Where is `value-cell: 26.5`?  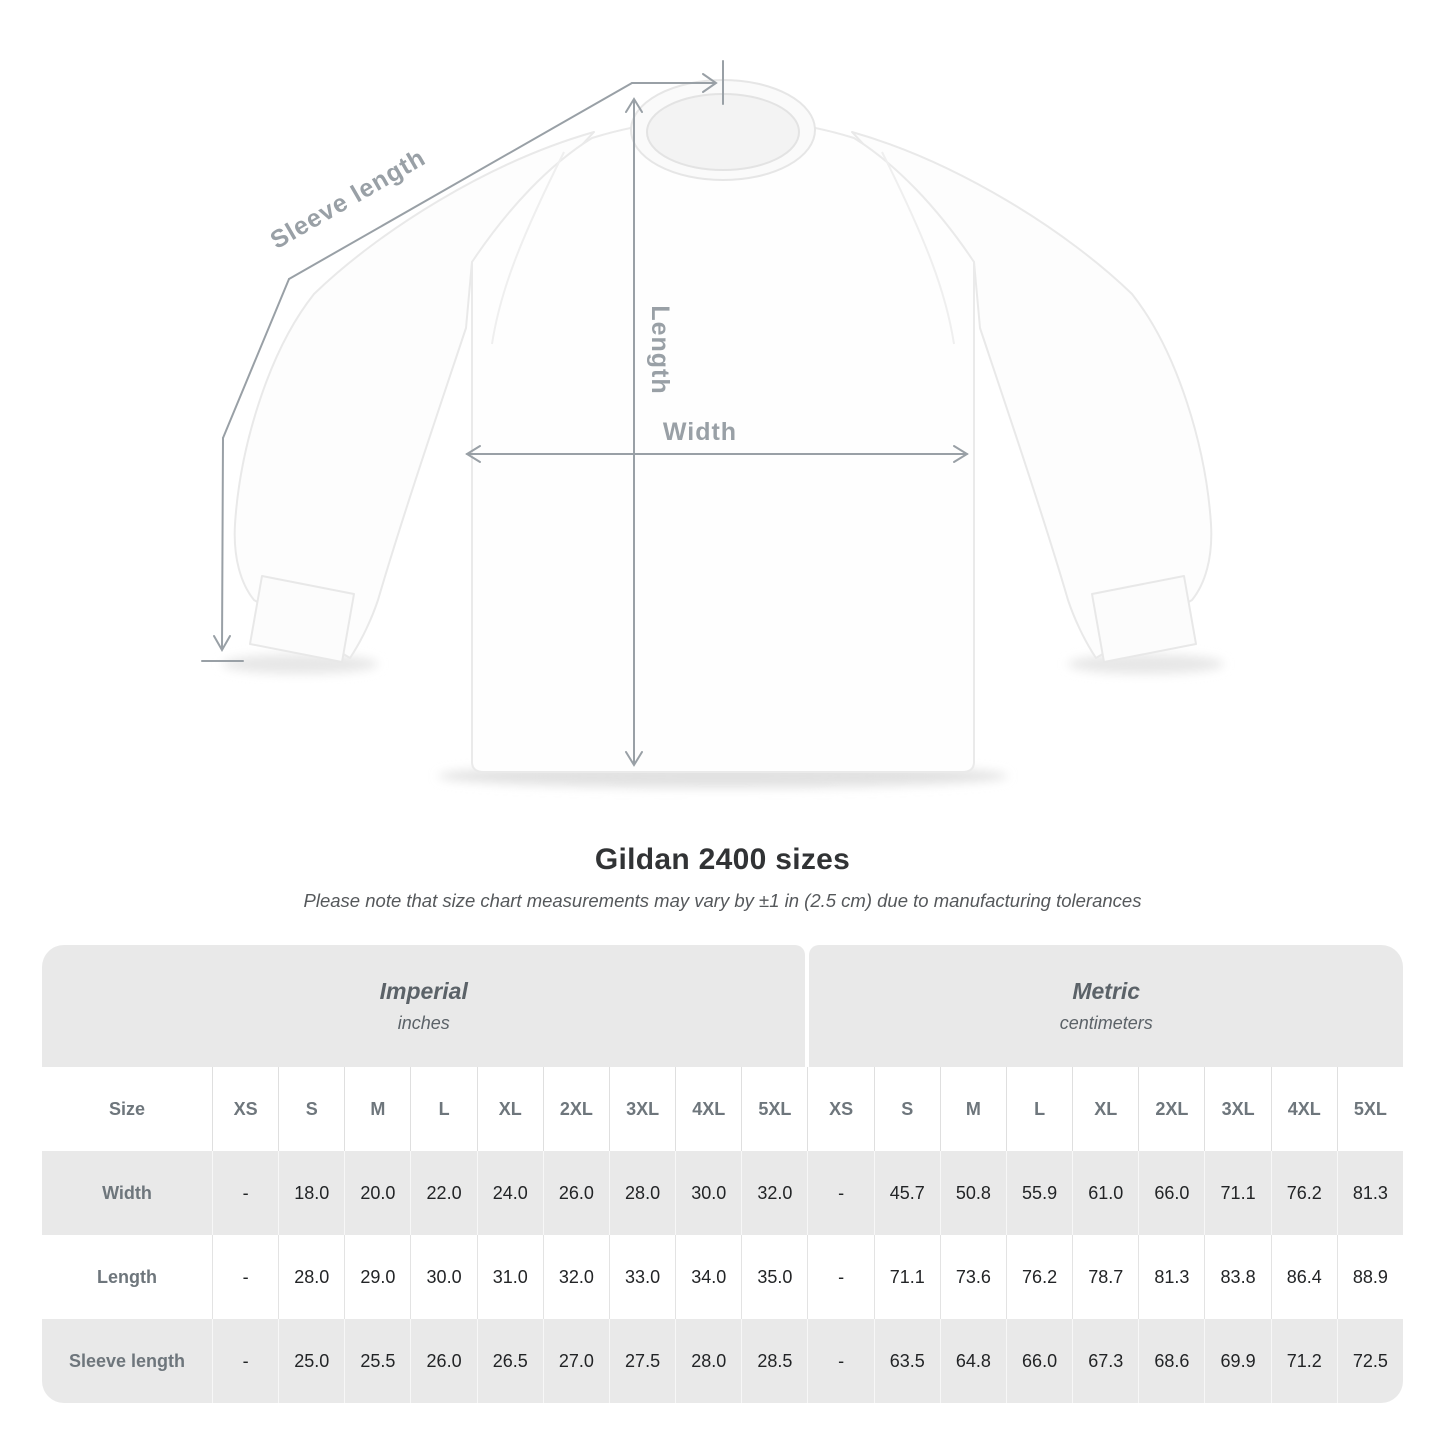 value-cell: 26.5 is located at coordinates (509, 1361).